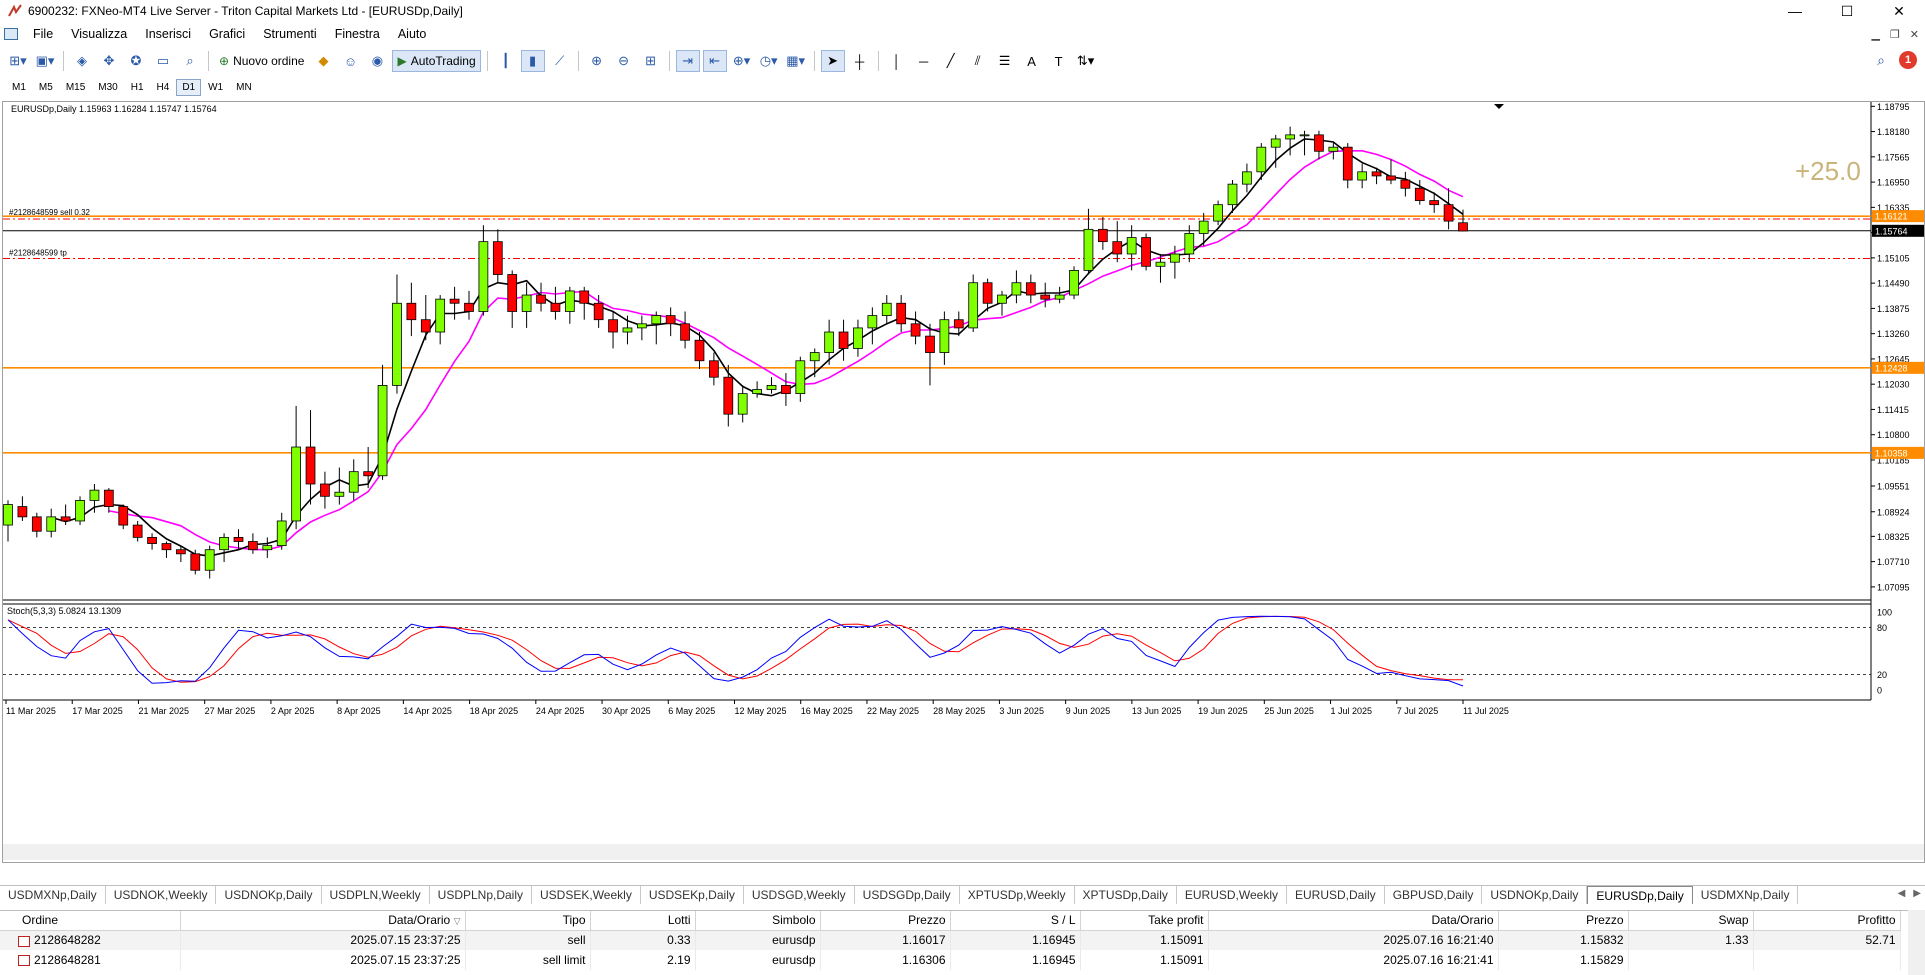 The height and width of the screenshot is (975, 1925). I want to click on tab-scroll-right-icon: ▶, so click(1917, 893).